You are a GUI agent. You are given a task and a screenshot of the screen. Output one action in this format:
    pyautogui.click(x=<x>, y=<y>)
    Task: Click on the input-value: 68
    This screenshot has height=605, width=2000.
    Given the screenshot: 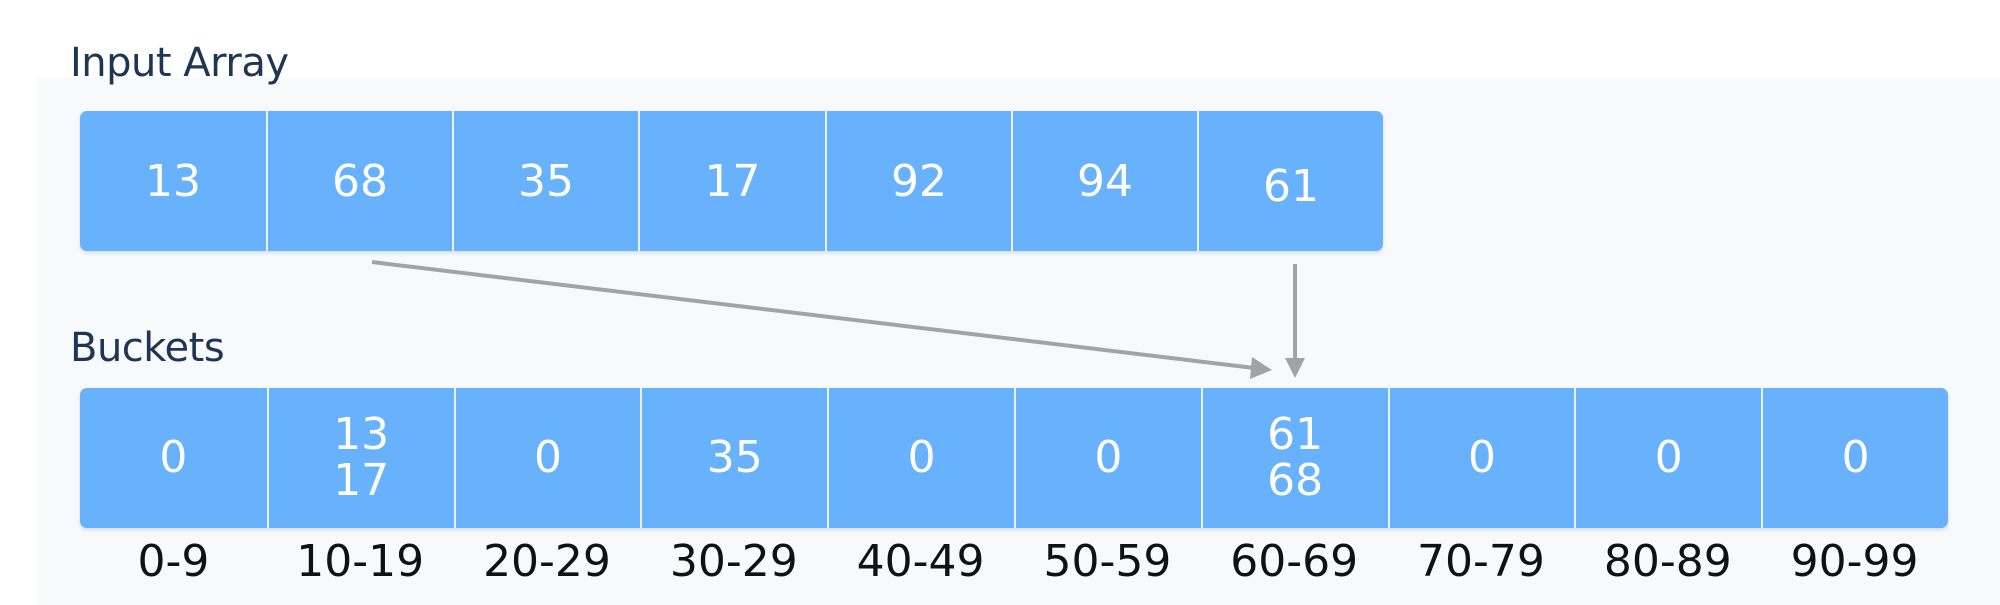 What is the action you would take?
    pyautogui.click(x=360, y=181)
    